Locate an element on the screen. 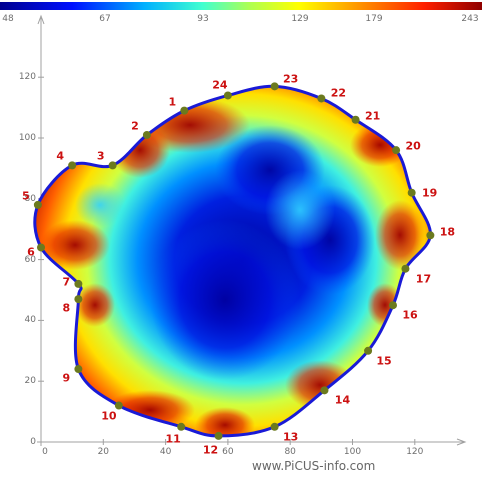  sensor-label-17: 17 is located at coordinates (423, 279).